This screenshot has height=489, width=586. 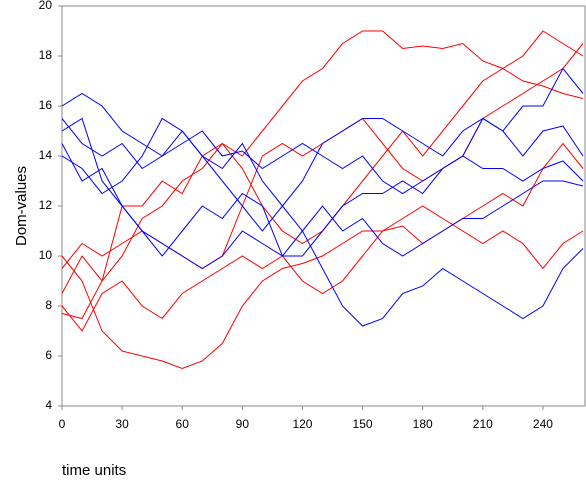 I want to click on x-axis-title: time units, so click(x=94, y=470).